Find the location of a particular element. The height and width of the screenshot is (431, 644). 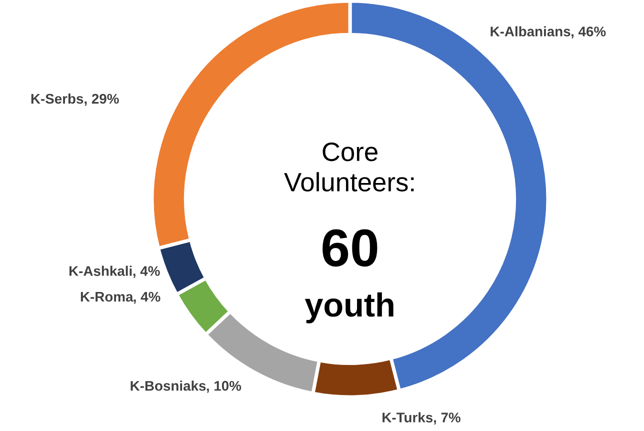

slice-label: K-Ashkali is located at coordinates (100, 271).